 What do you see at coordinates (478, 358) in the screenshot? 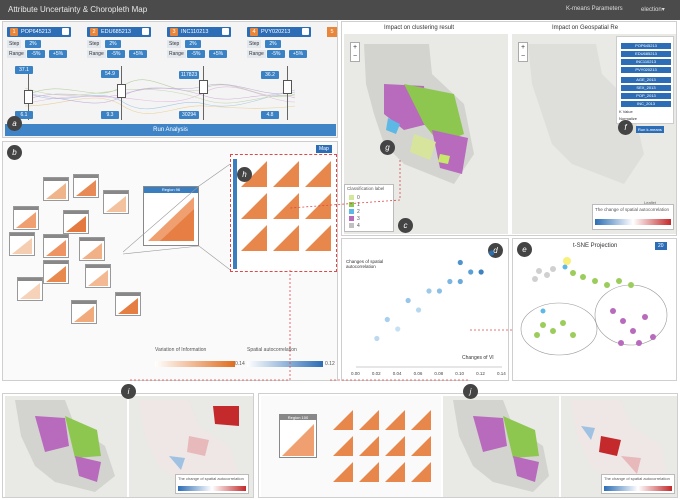
I see `scatter-x-label: Changes of VI` at bounding box center [478, 358].